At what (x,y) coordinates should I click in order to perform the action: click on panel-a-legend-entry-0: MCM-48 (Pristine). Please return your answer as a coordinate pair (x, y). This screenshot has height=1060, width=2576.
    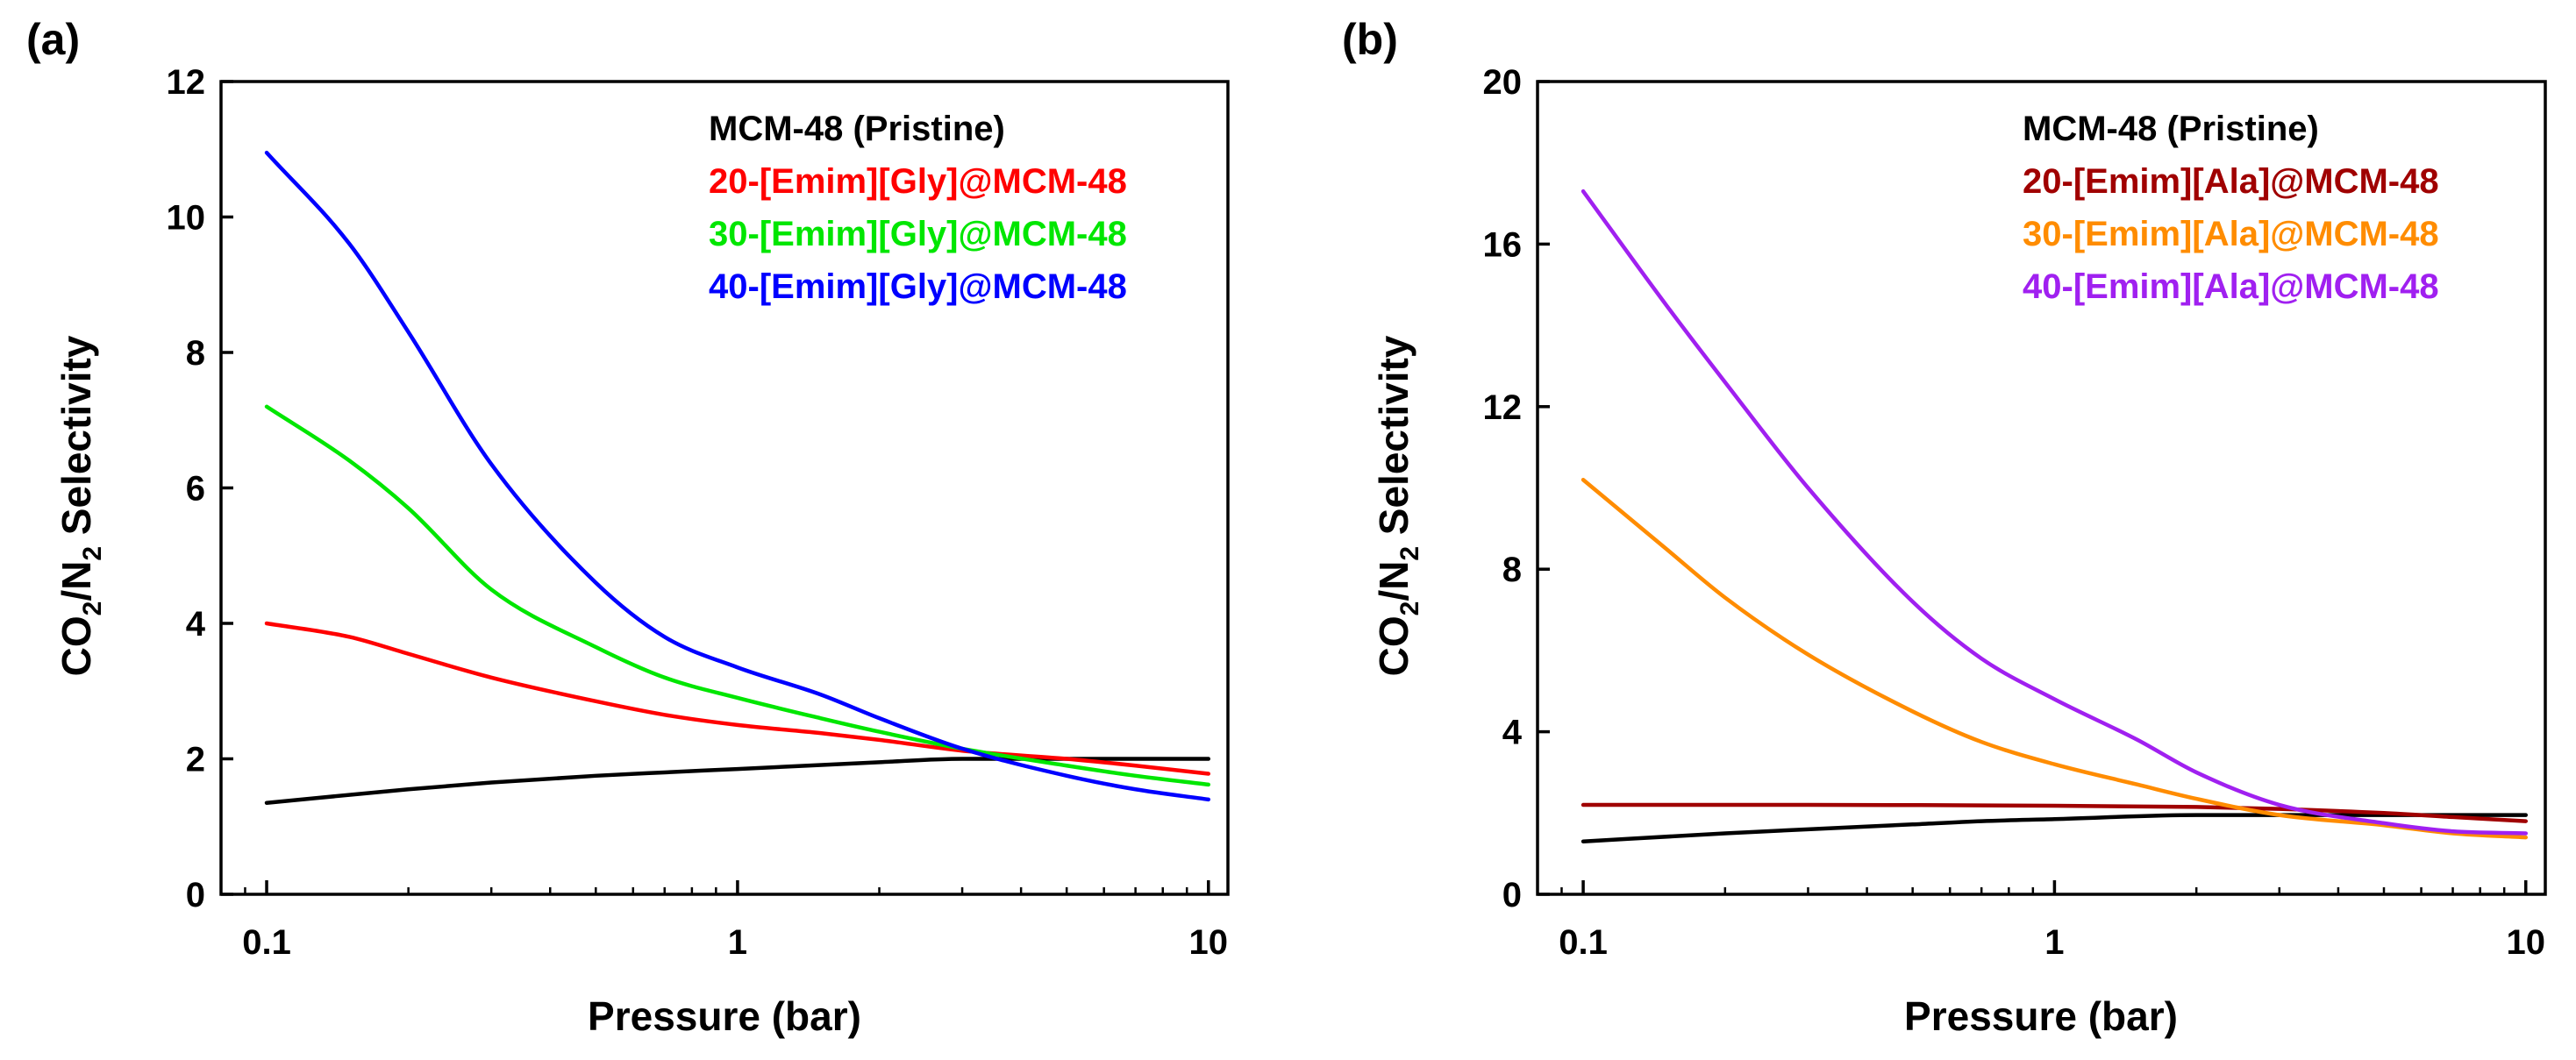
    Looking at the image, I should click on (857, 129).